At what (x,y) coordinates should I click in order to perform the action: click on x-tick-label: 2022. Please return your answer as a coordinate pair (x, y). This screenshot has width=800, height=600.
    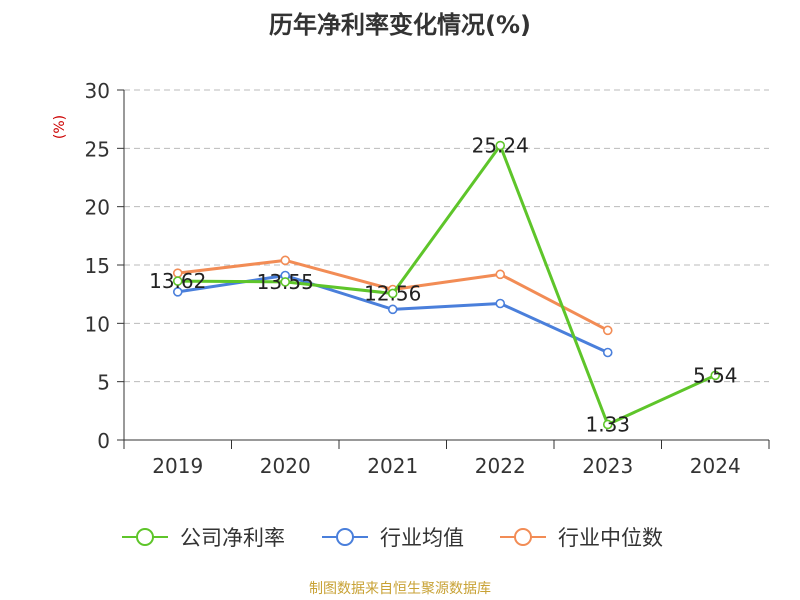
    Looking at the image, I should click on (500, 466).